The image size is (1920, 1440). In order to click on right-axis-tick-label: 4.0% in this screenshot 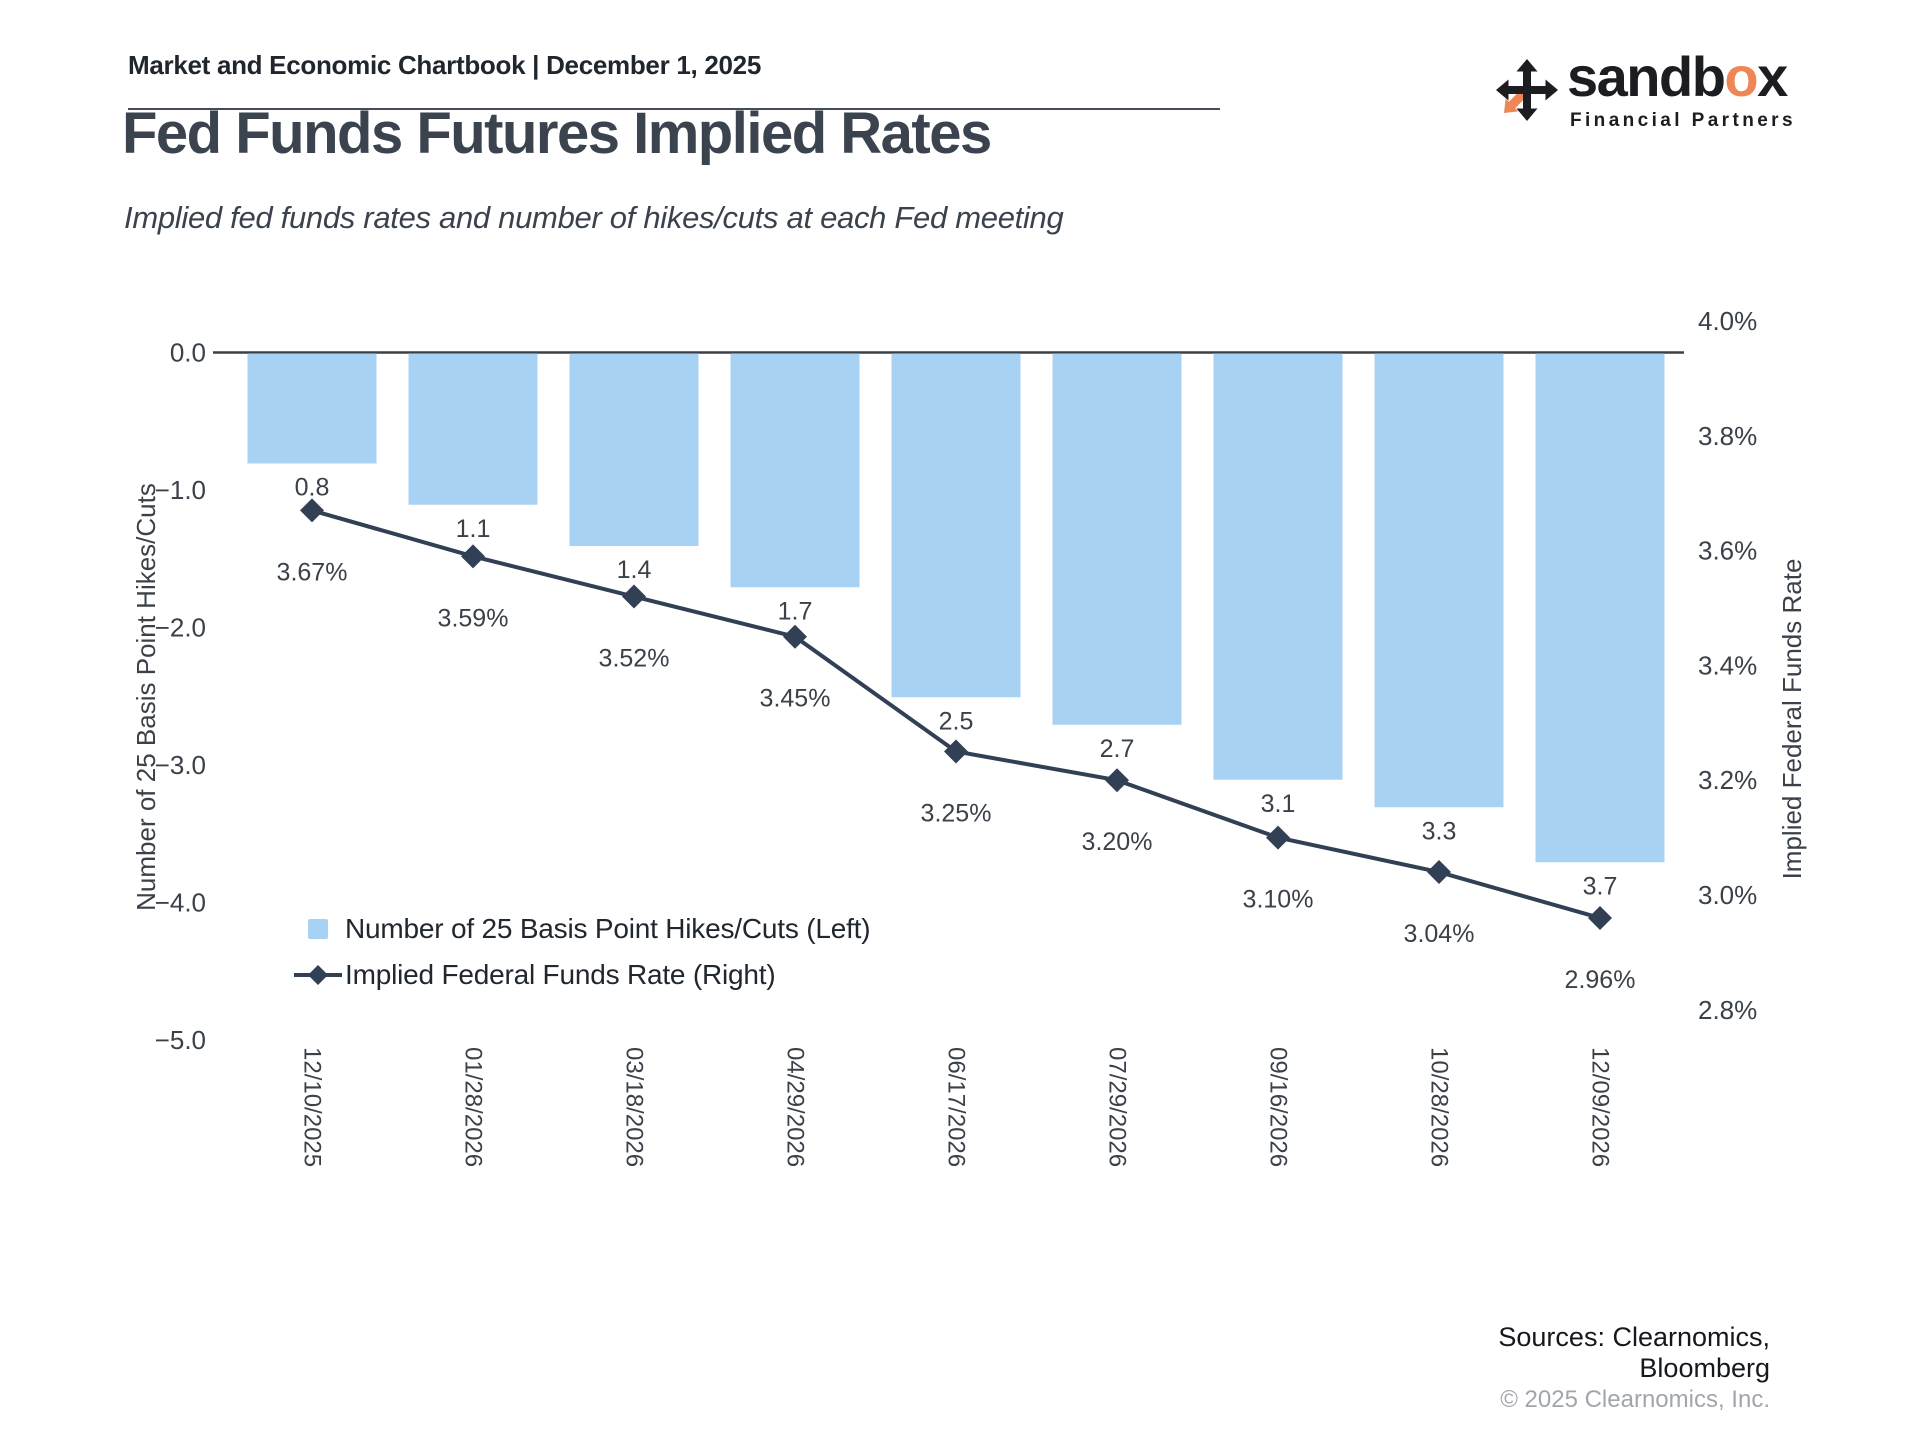, I will do `click(1727, 321)`.